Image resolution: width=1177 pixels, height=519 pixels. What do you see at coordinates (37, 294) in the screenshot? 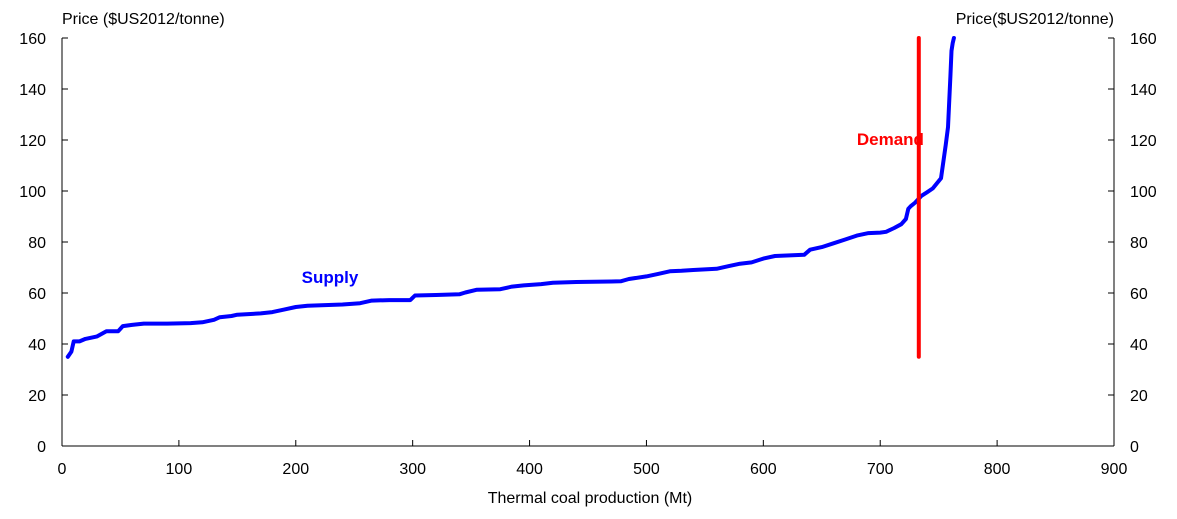
I see `y-tick-label-left: 60` at bounding box center [37, 294].